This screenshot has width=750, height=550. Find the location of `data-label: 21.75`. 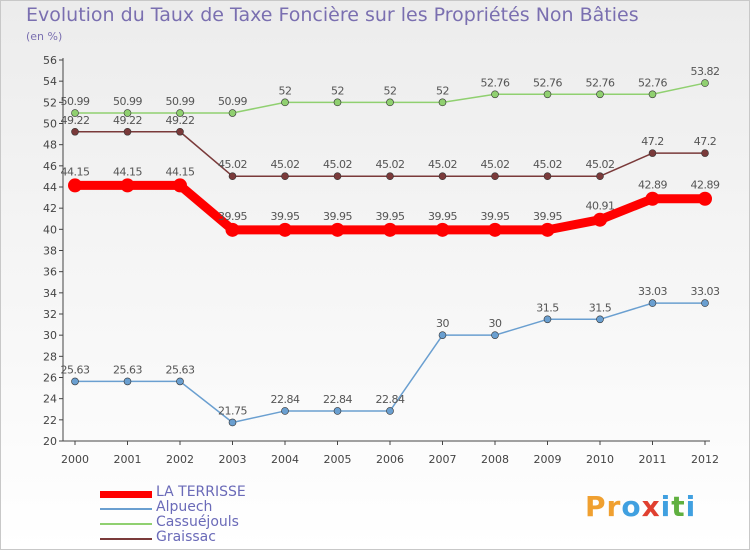

data-label: 21.75 is located at coordinates (232, 410).